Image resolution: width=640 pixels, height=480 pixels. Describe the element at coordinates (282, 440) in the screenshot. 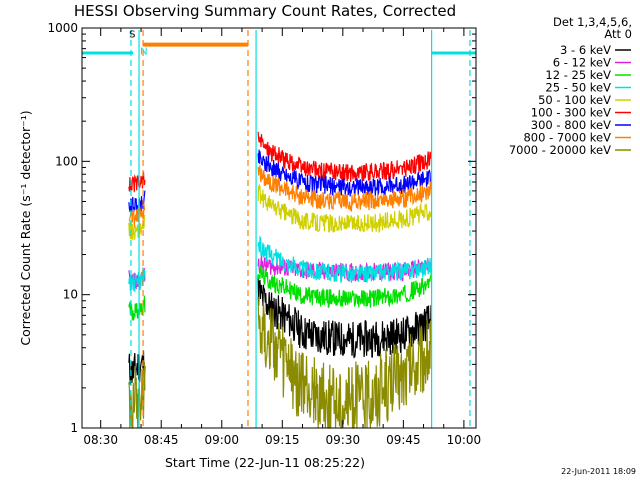

I see `x-tick-label-0915: 09:15` at that location.